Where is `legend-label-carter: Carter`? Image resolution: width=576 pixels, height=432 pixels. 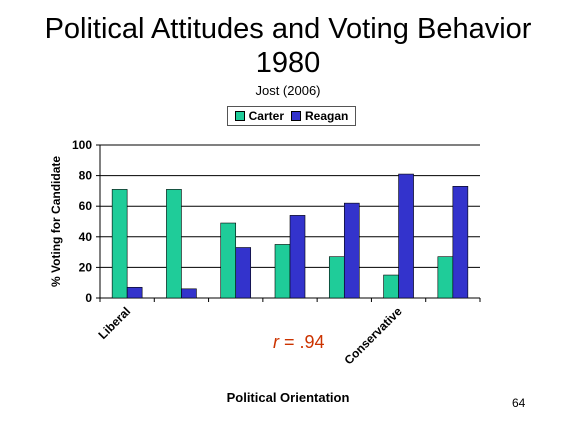 legend-label-carter: Carter is located at coordinates (266, 116).